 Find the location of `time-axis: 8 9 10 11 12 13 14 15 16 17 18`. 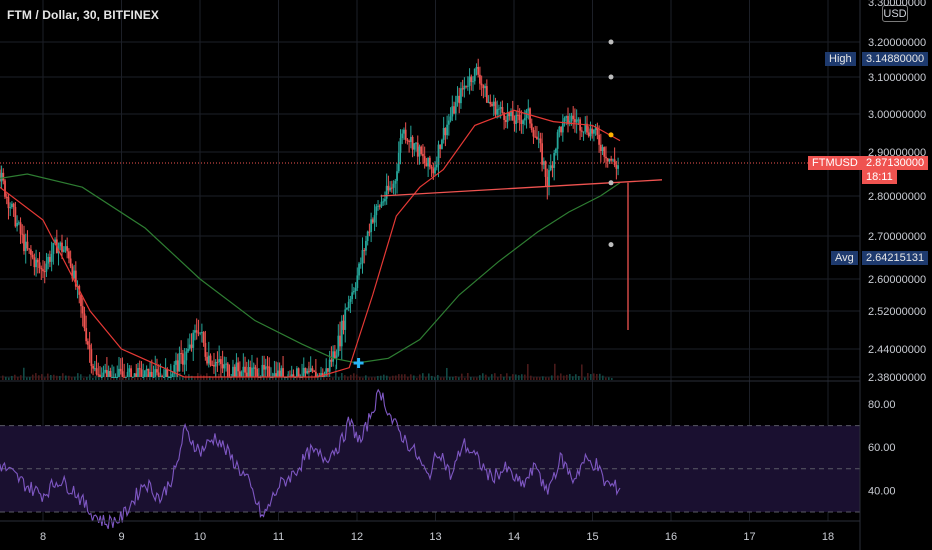

time-axis: 8 9 10 11 12 13 14 15 16 17 18 is located at coordinates (437, 537).